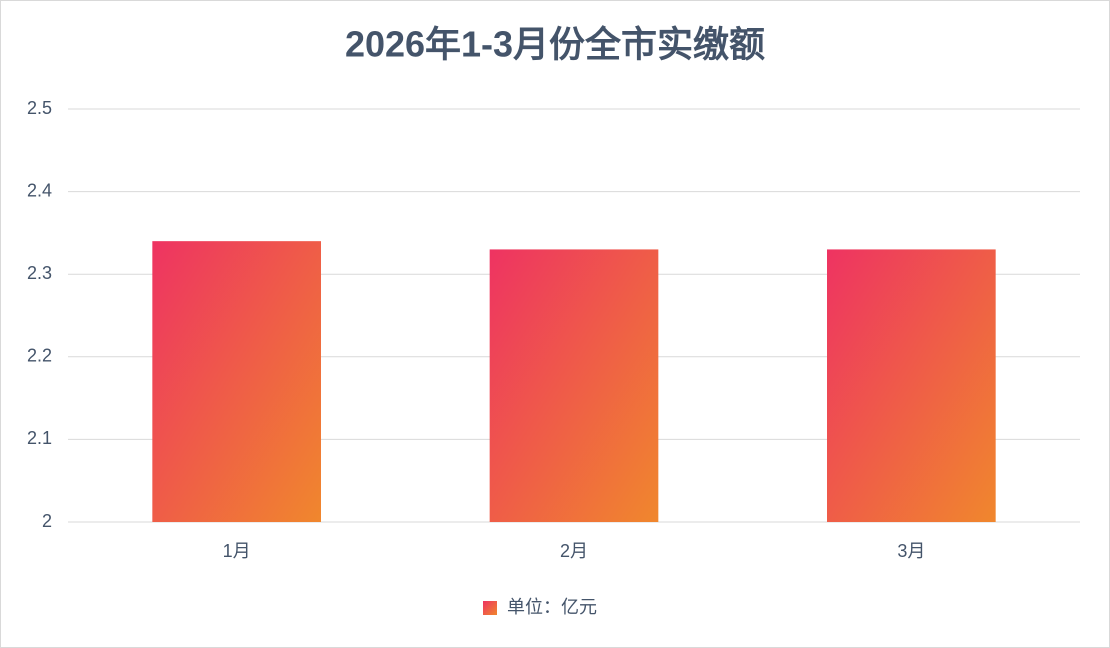 The image size is (1110, 648). What do you see at coordinates (39, 190) in the screenshot?
I see `y-tick-label: 2.4` at bounding box center [39, 190].